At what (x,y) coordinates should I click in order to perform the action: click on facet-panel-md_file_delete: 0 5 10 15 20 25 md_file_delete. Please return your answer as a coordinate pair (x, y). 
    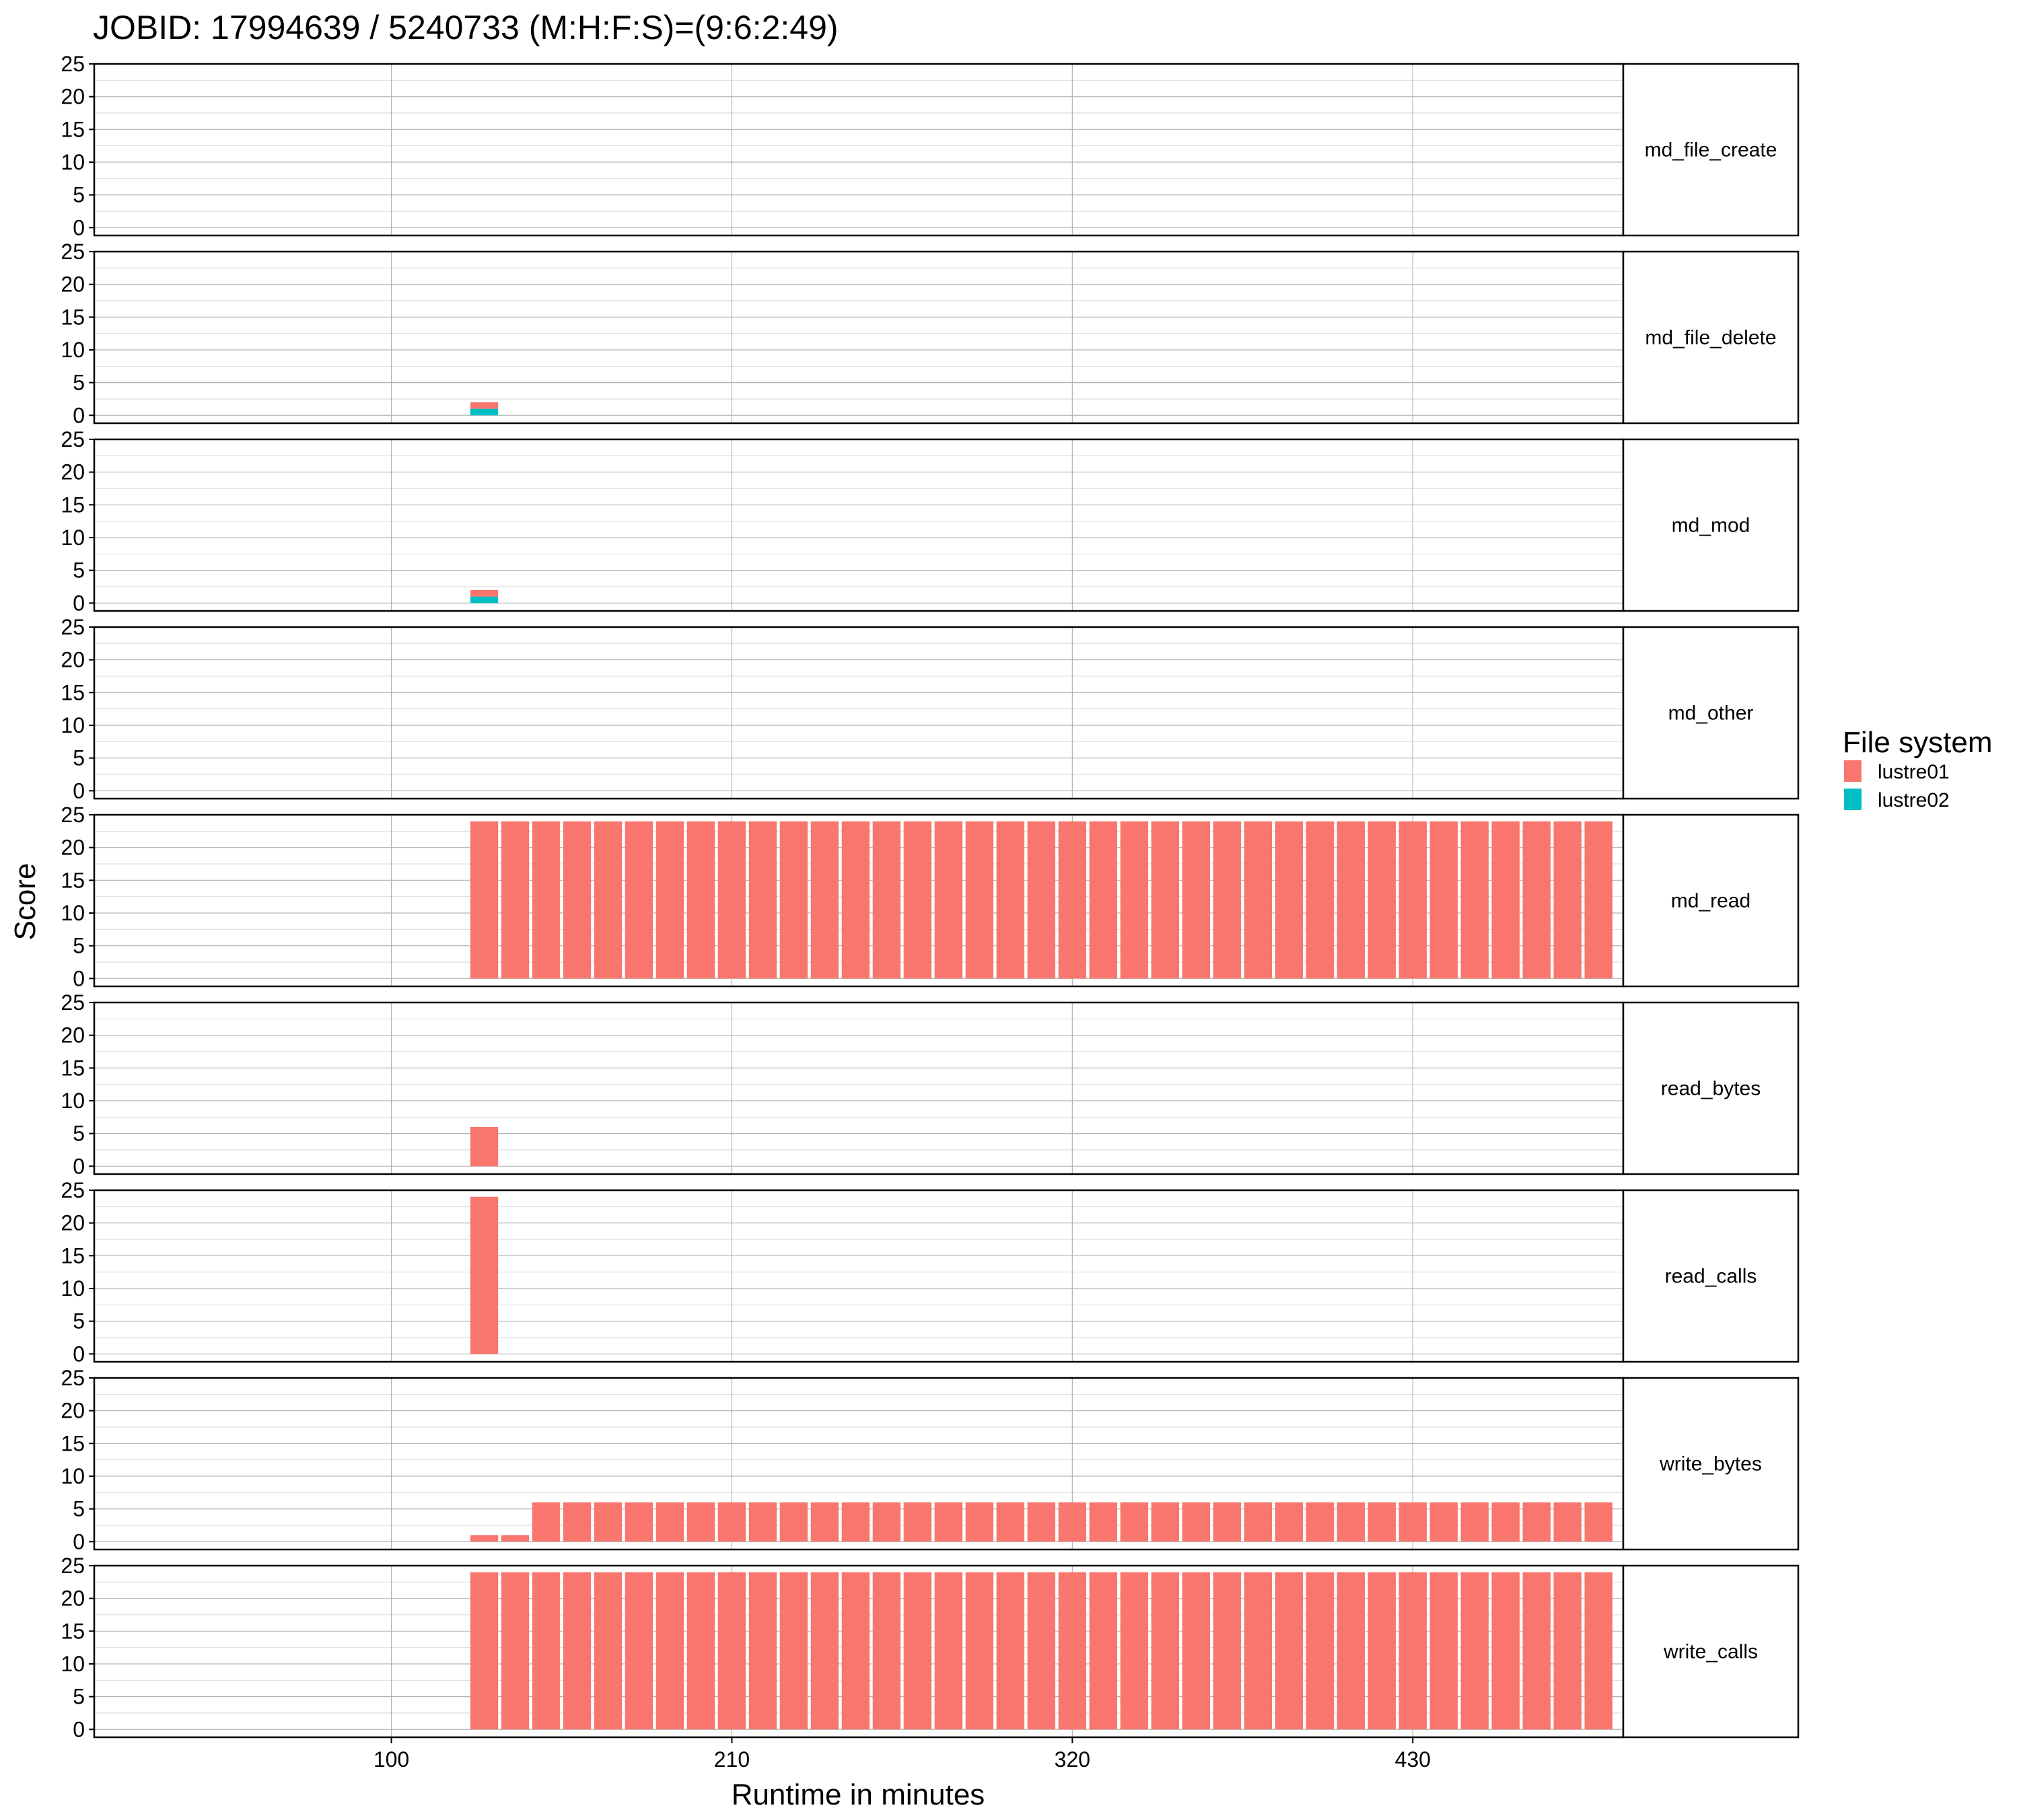
    Looking at the image, I should click on (931, 333).